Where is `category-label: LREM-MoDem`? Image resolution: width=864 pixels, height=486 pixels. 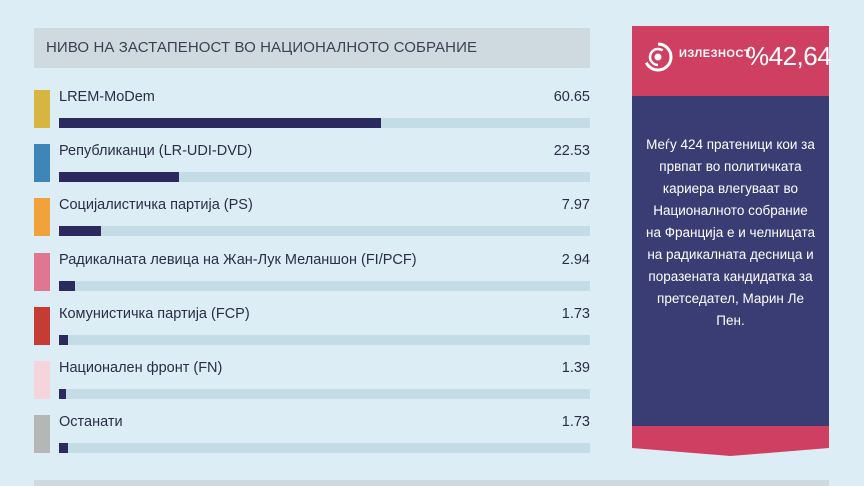 category-label: LREM-MoDem is located at coordinates (107, 97).